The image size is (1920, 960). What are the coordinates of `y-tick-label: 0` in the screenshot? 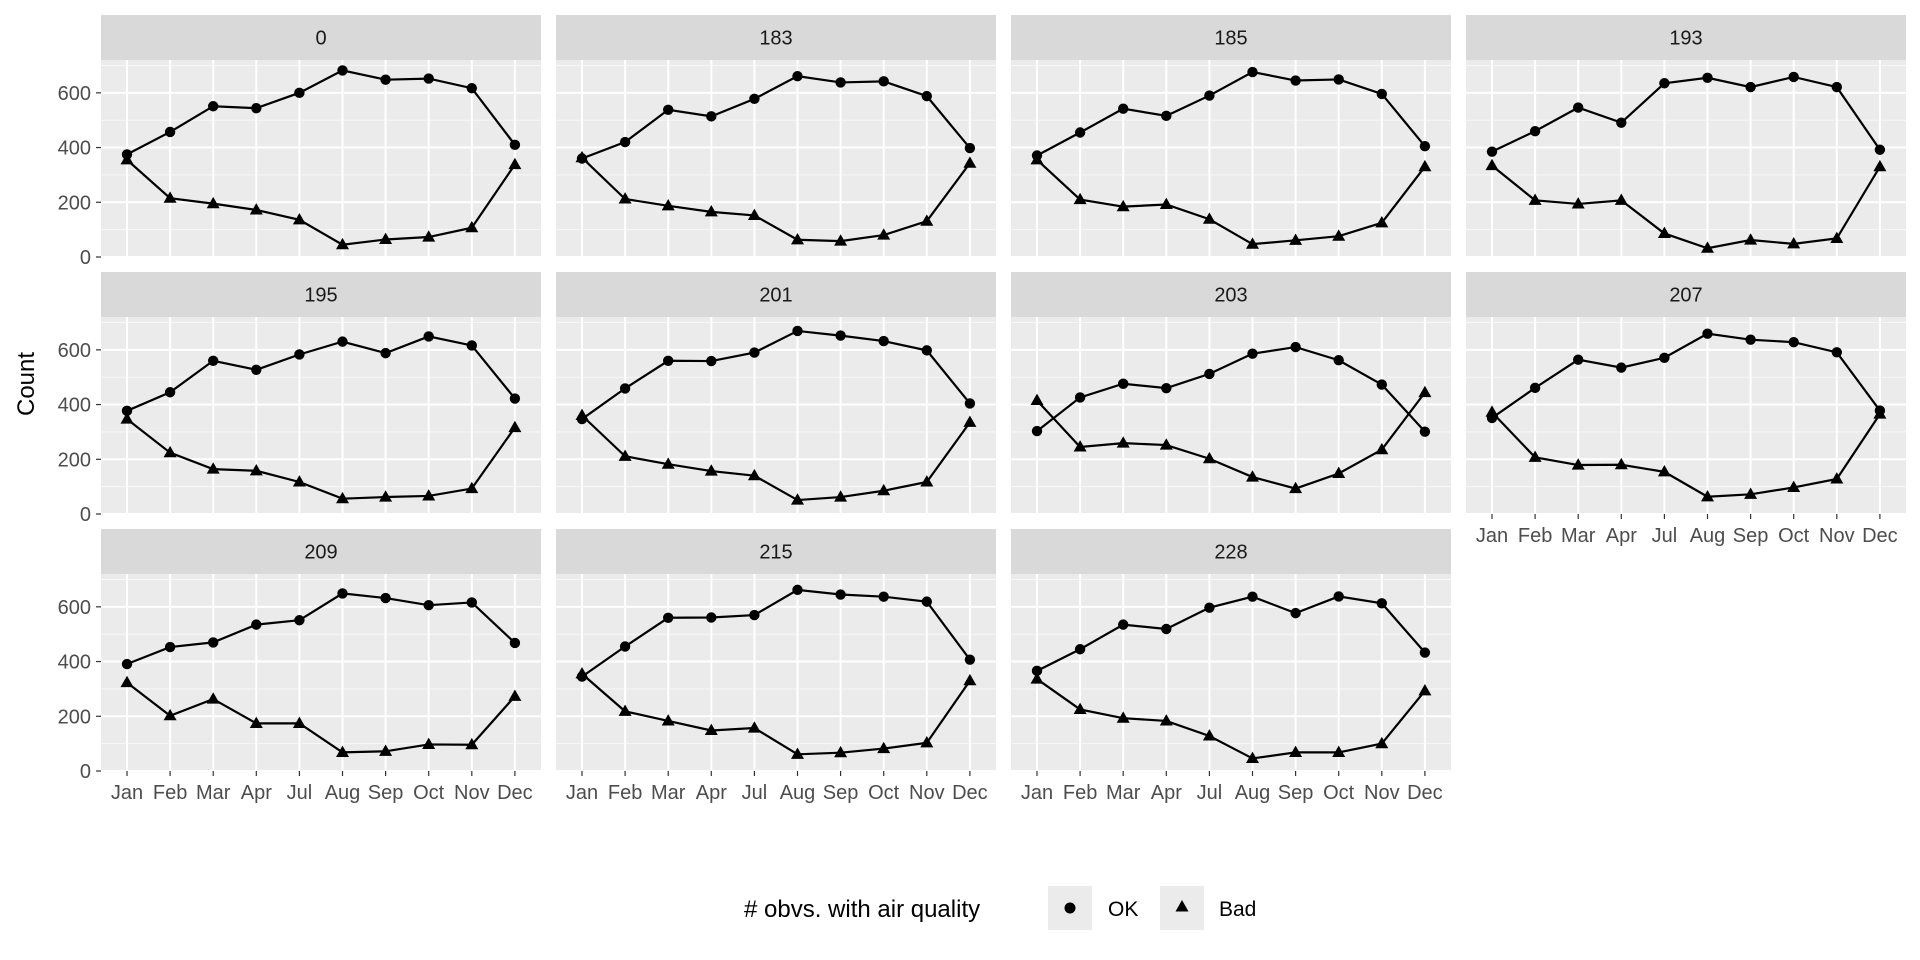 It's located at (85, 772).